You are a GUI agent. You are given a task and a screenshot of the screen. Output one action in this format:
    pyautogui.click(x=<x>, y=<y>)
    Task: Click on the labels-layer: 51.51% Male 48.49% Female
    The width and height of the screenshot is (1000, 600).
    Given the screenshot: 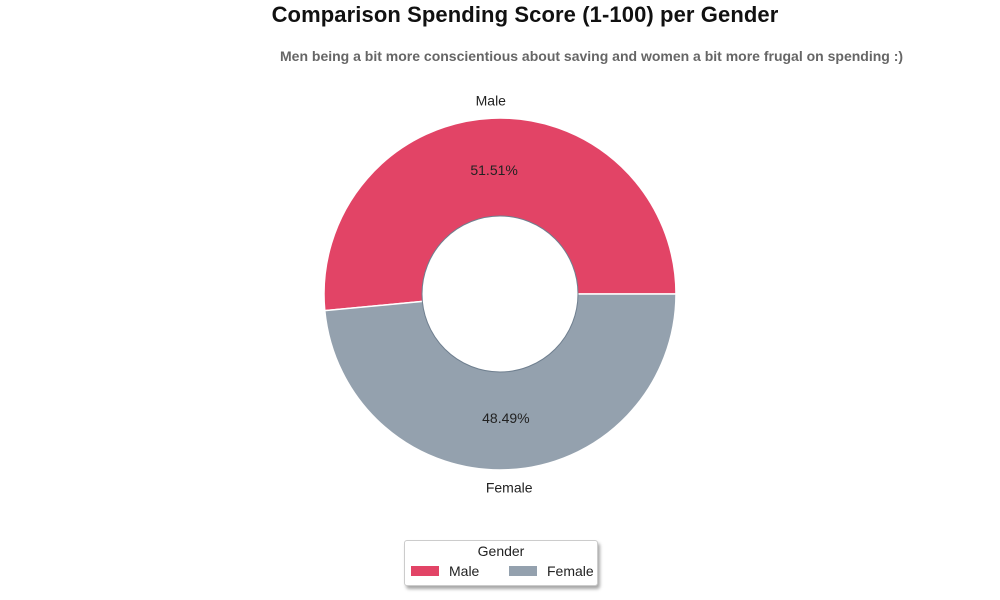 What is the action you would take?
    pyautogui.click(x=501, y=294)
    